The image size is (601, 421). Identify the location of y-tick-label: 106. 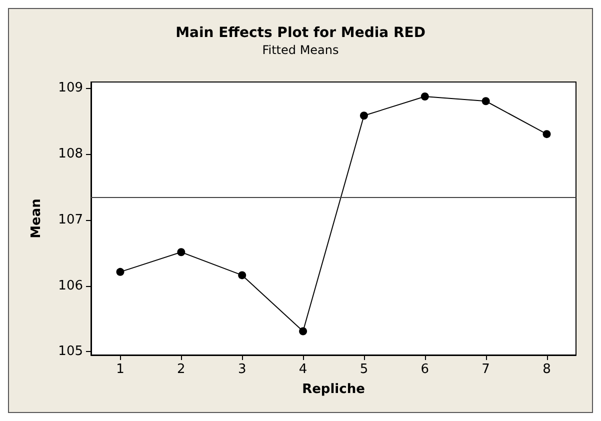
(70, 286).